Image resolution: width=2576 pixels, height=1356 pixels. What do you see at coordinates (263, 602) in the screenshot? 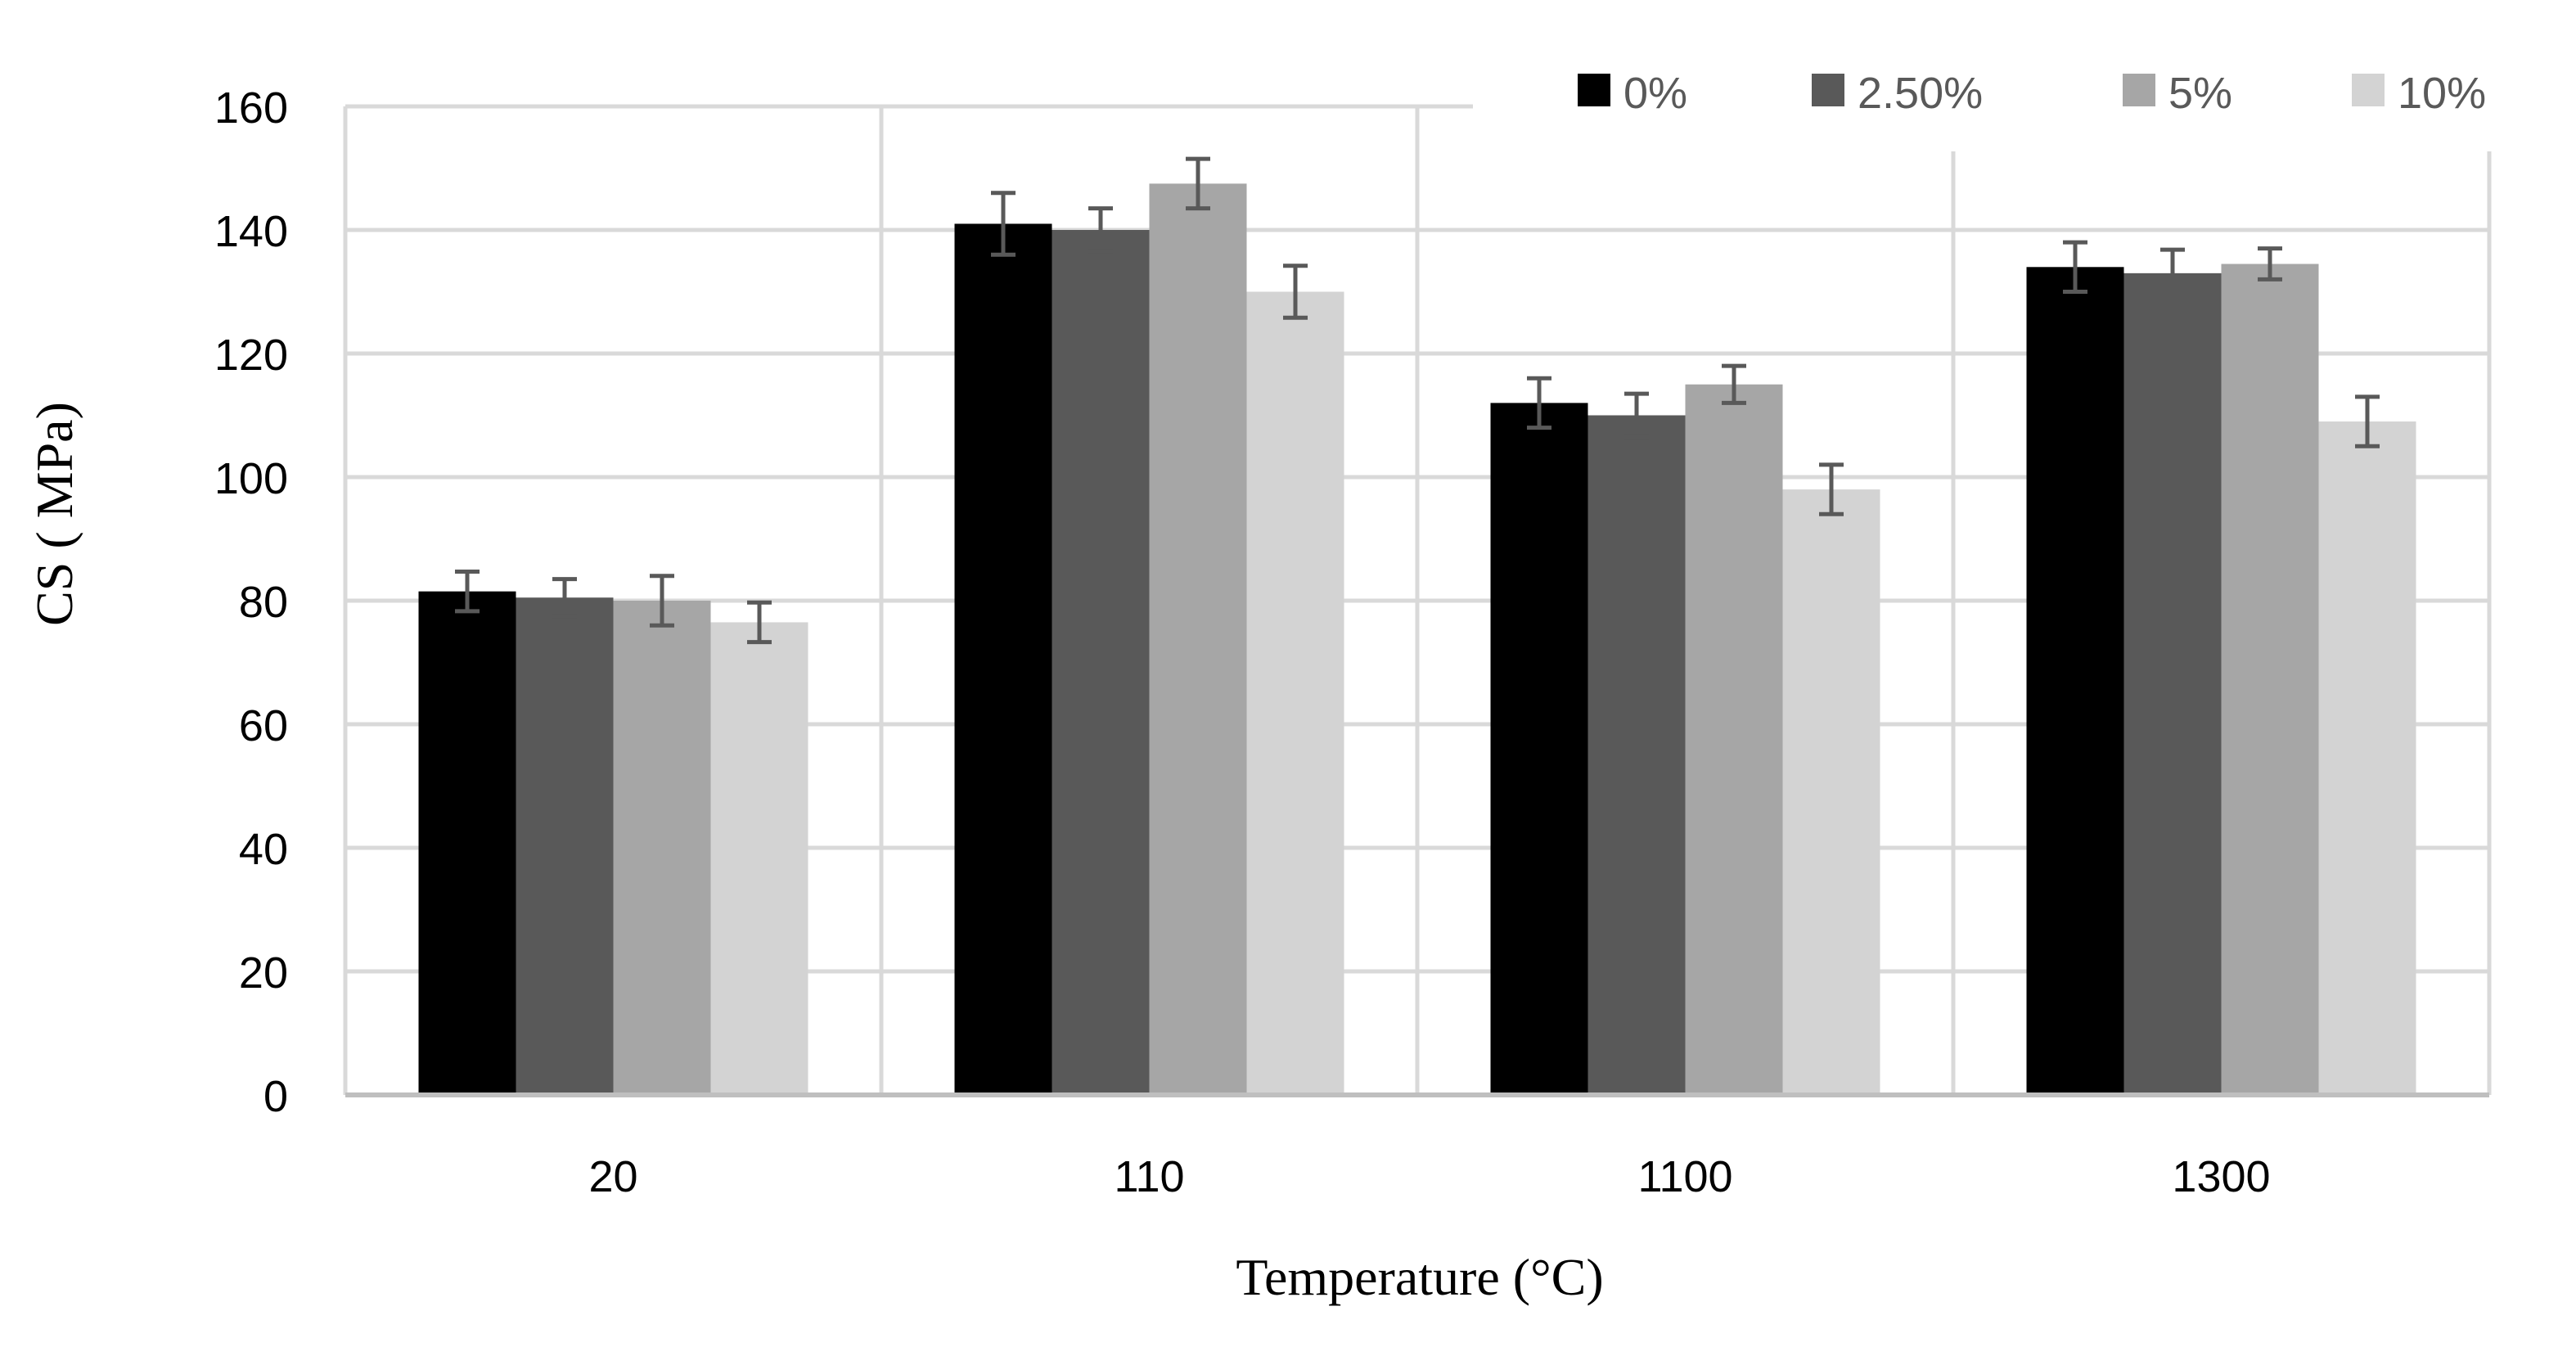
I see `y-tick-label: 80` at bounding box center [263, 602].